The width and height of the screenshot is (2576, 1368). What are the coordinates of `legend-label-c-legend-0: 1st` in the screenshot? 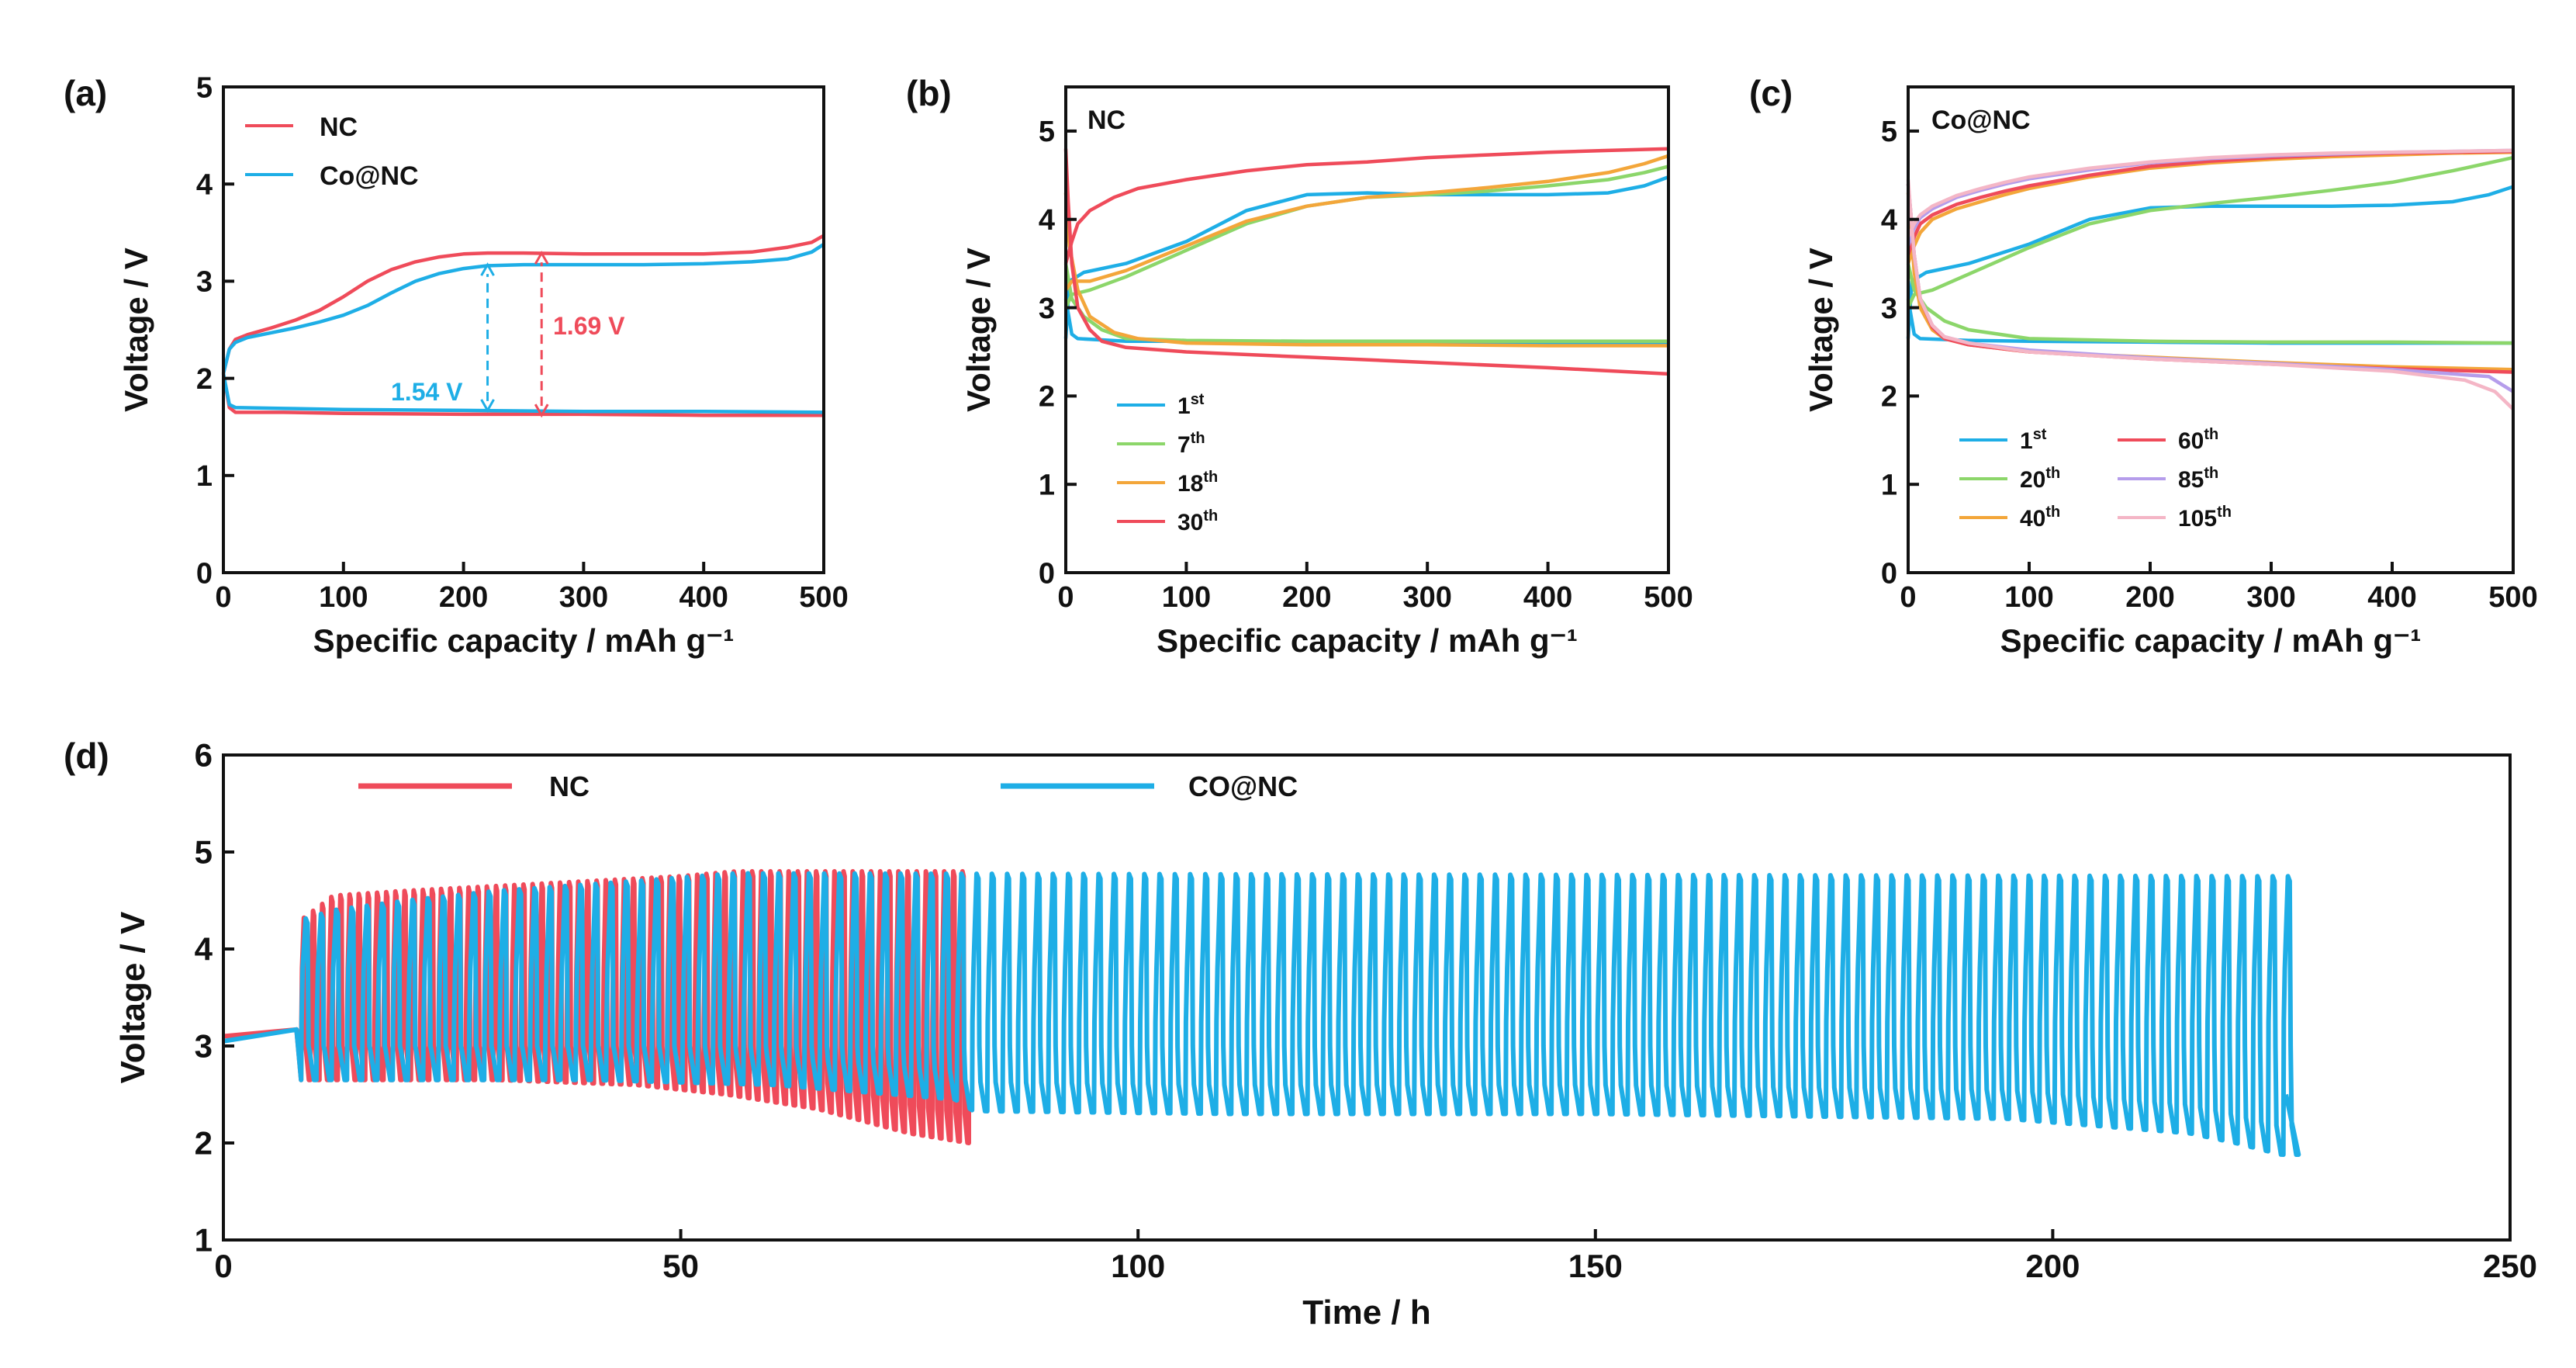 It's located at (2033, 440).